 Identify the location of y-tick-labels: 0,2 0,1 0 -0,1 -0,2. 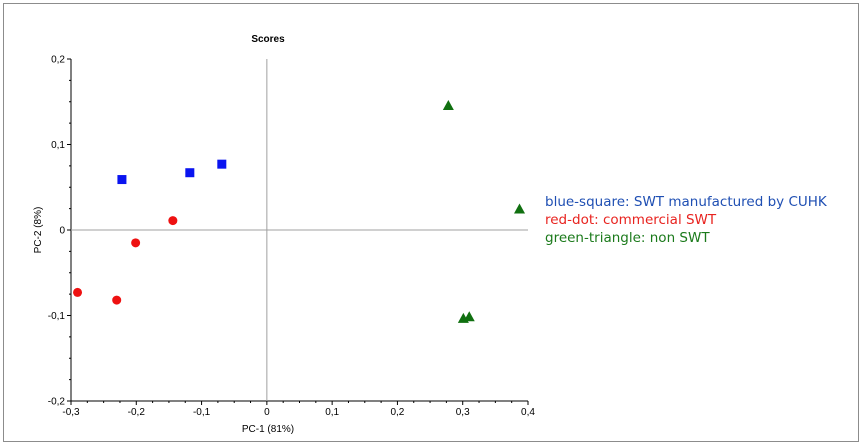
(57, 231).